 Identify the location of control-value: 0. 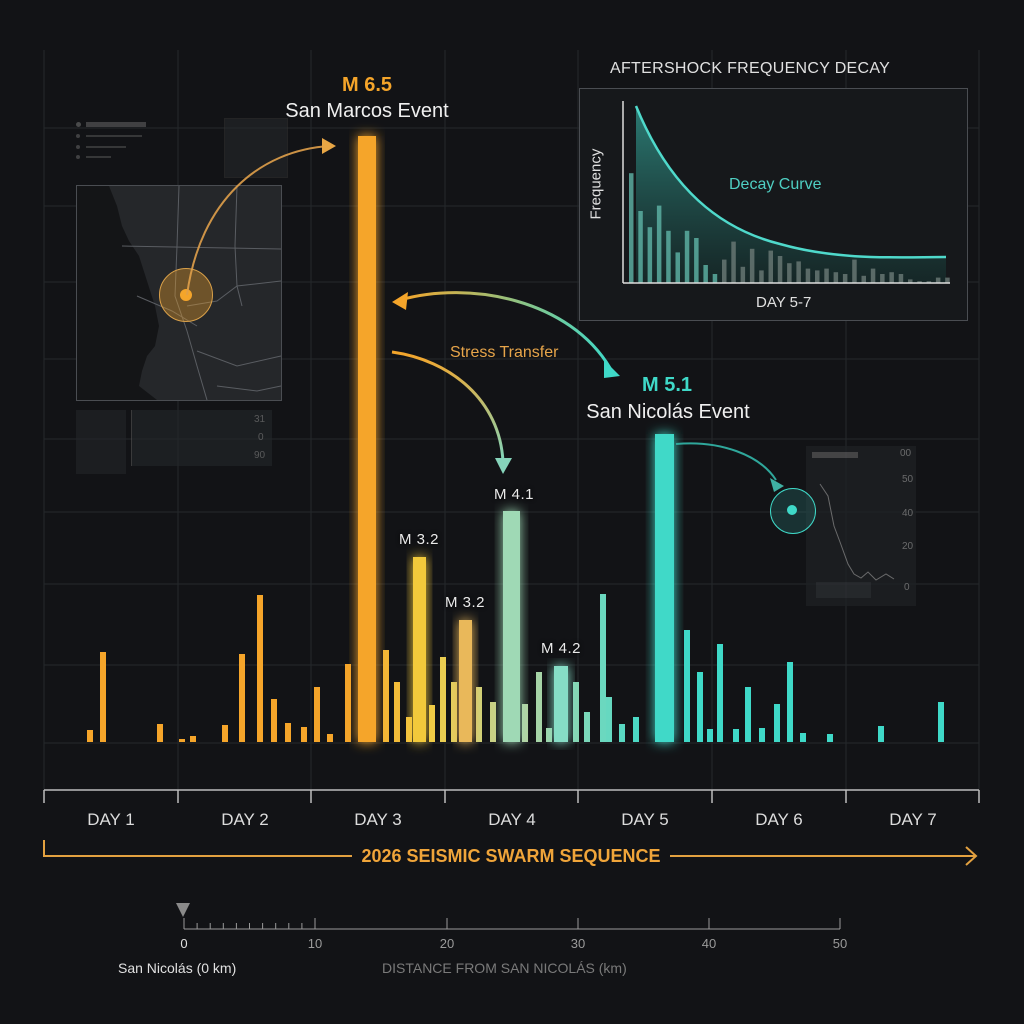
(261, 437).